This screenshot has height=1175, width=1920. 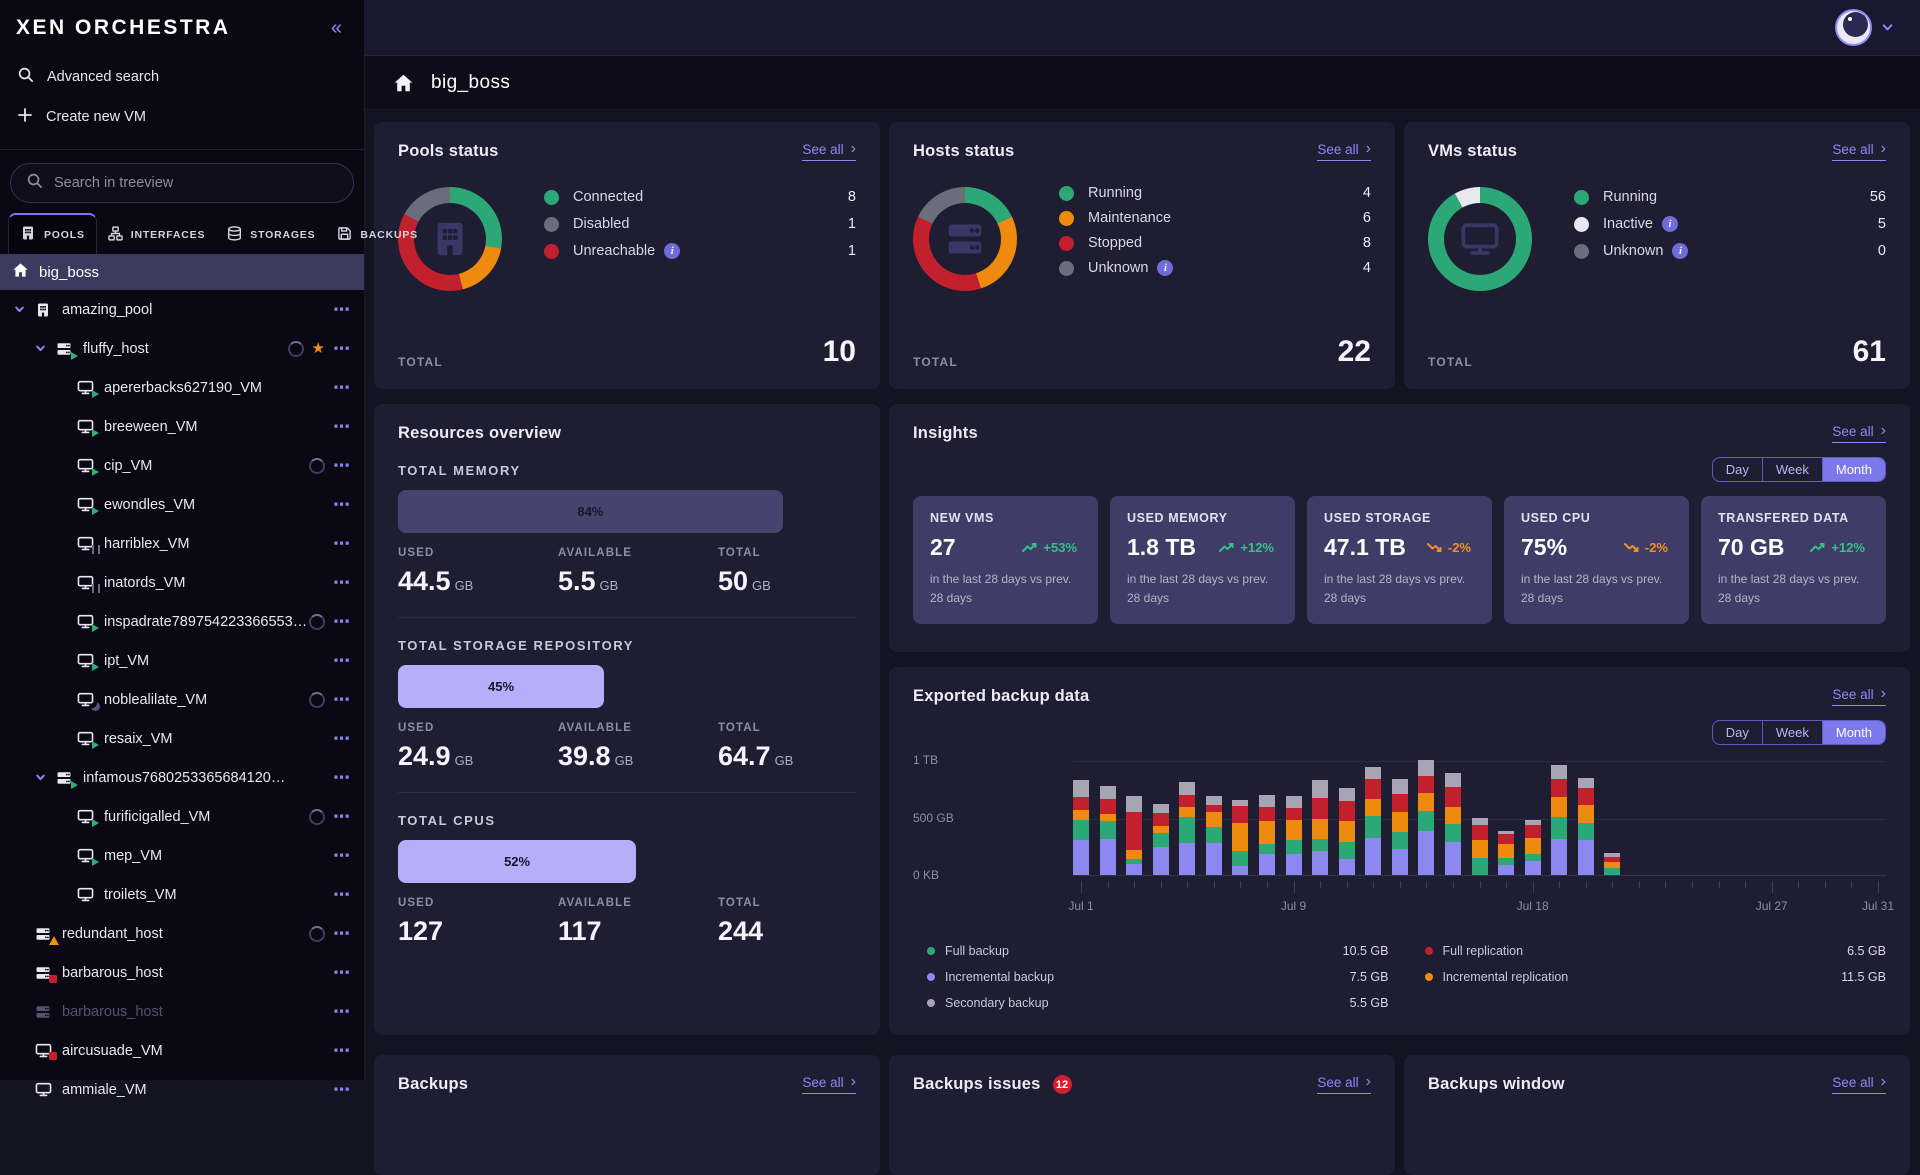 What do you see at coordinates (336, 28) in the screenshot?
I see `collapse-sidebar-button: «` at bounding box center [336, 28].